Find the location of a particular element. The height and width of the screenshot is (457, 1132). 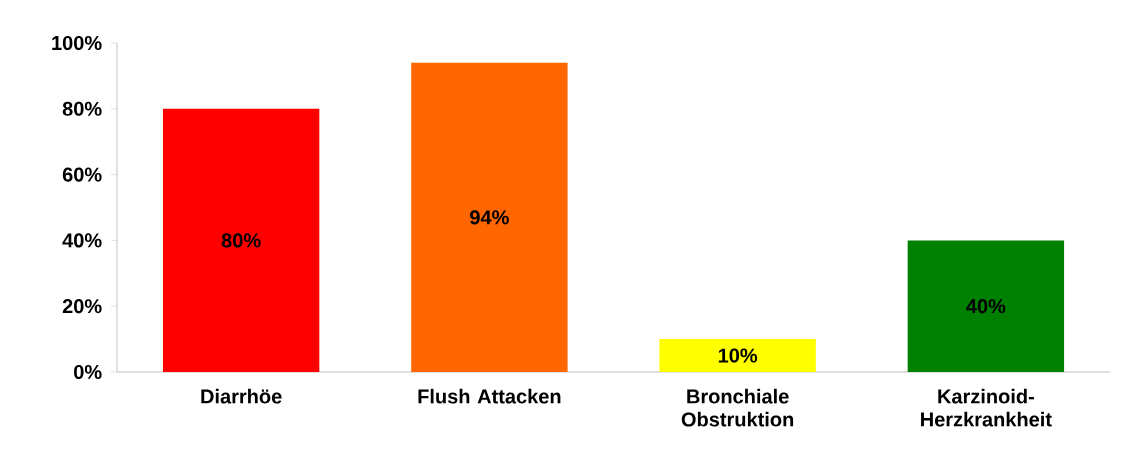

data-label: 40% is located at coordinates (986, 306).